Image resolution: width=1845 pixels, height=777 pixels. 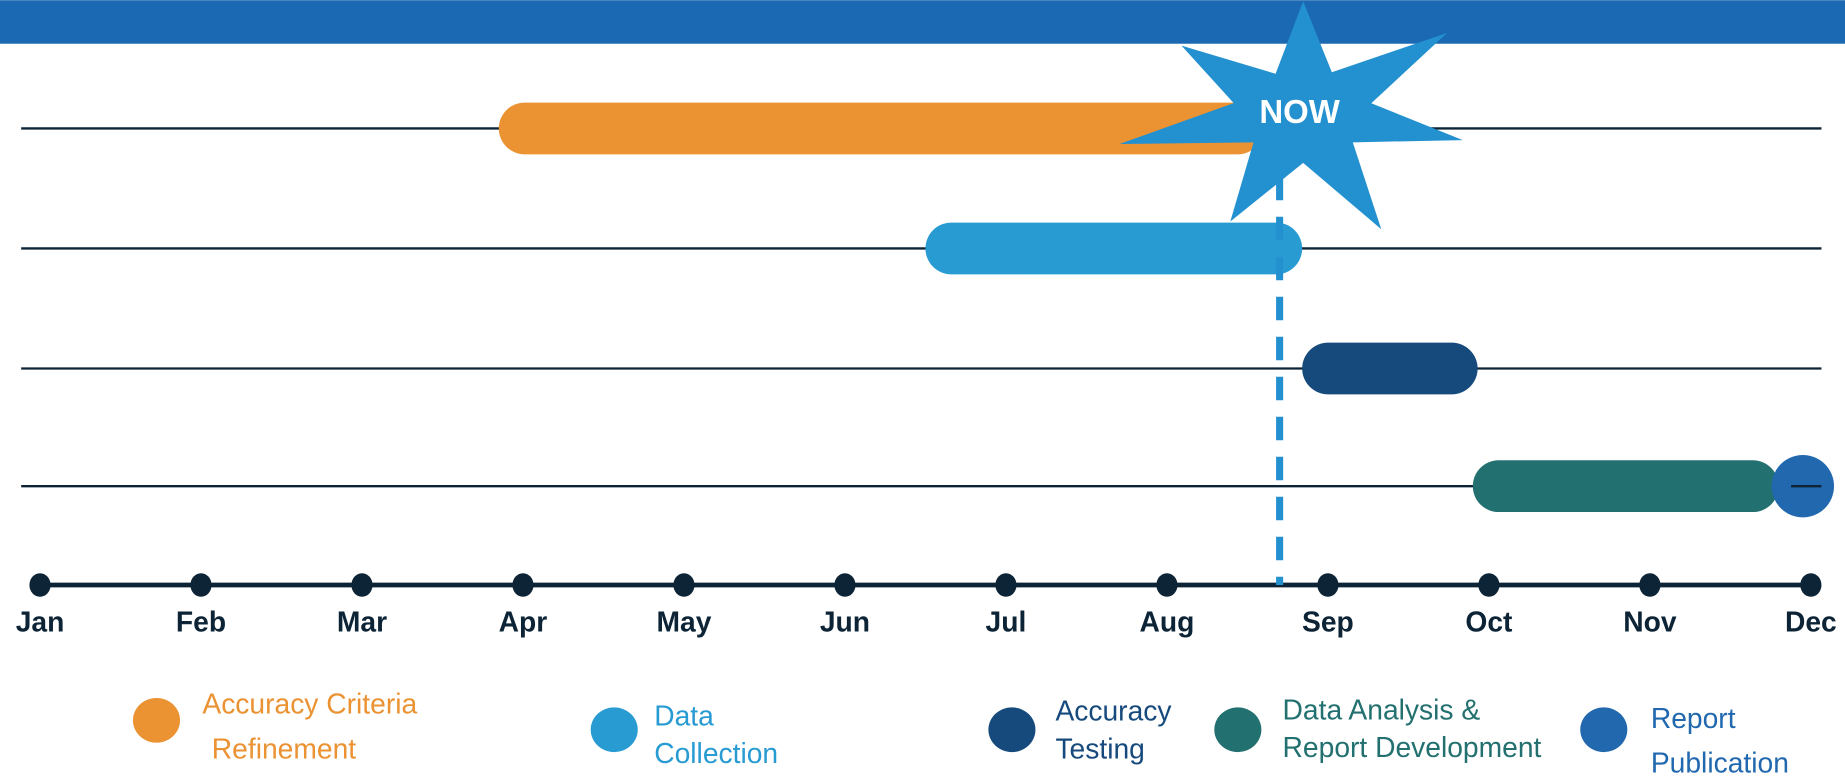 What do you see at coordinates (362, 621) in the screenshot?
I see `x-tick-label: Mar` at bounding box center [362, 621].